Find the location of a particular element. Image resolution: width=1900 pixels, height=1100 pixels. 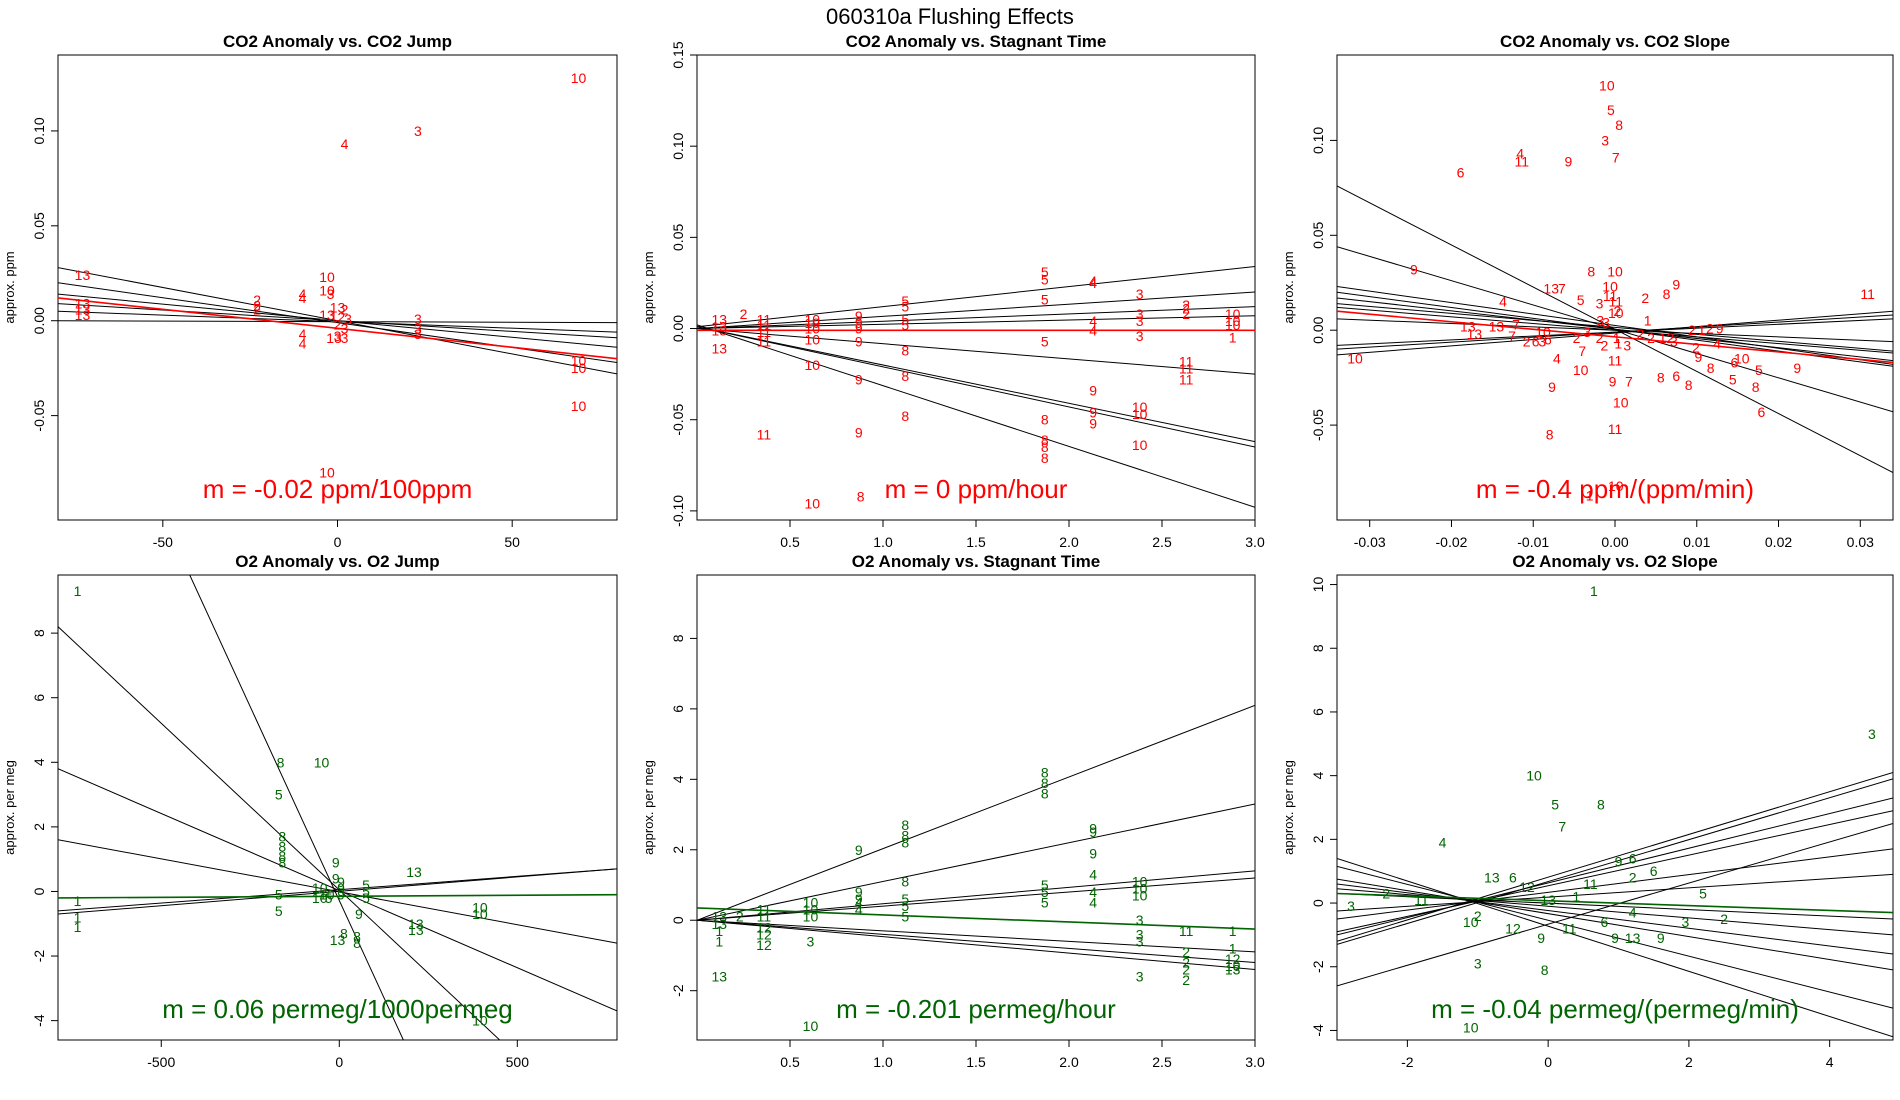

y-tick-label: 0 is located at coordinates (39, 891).